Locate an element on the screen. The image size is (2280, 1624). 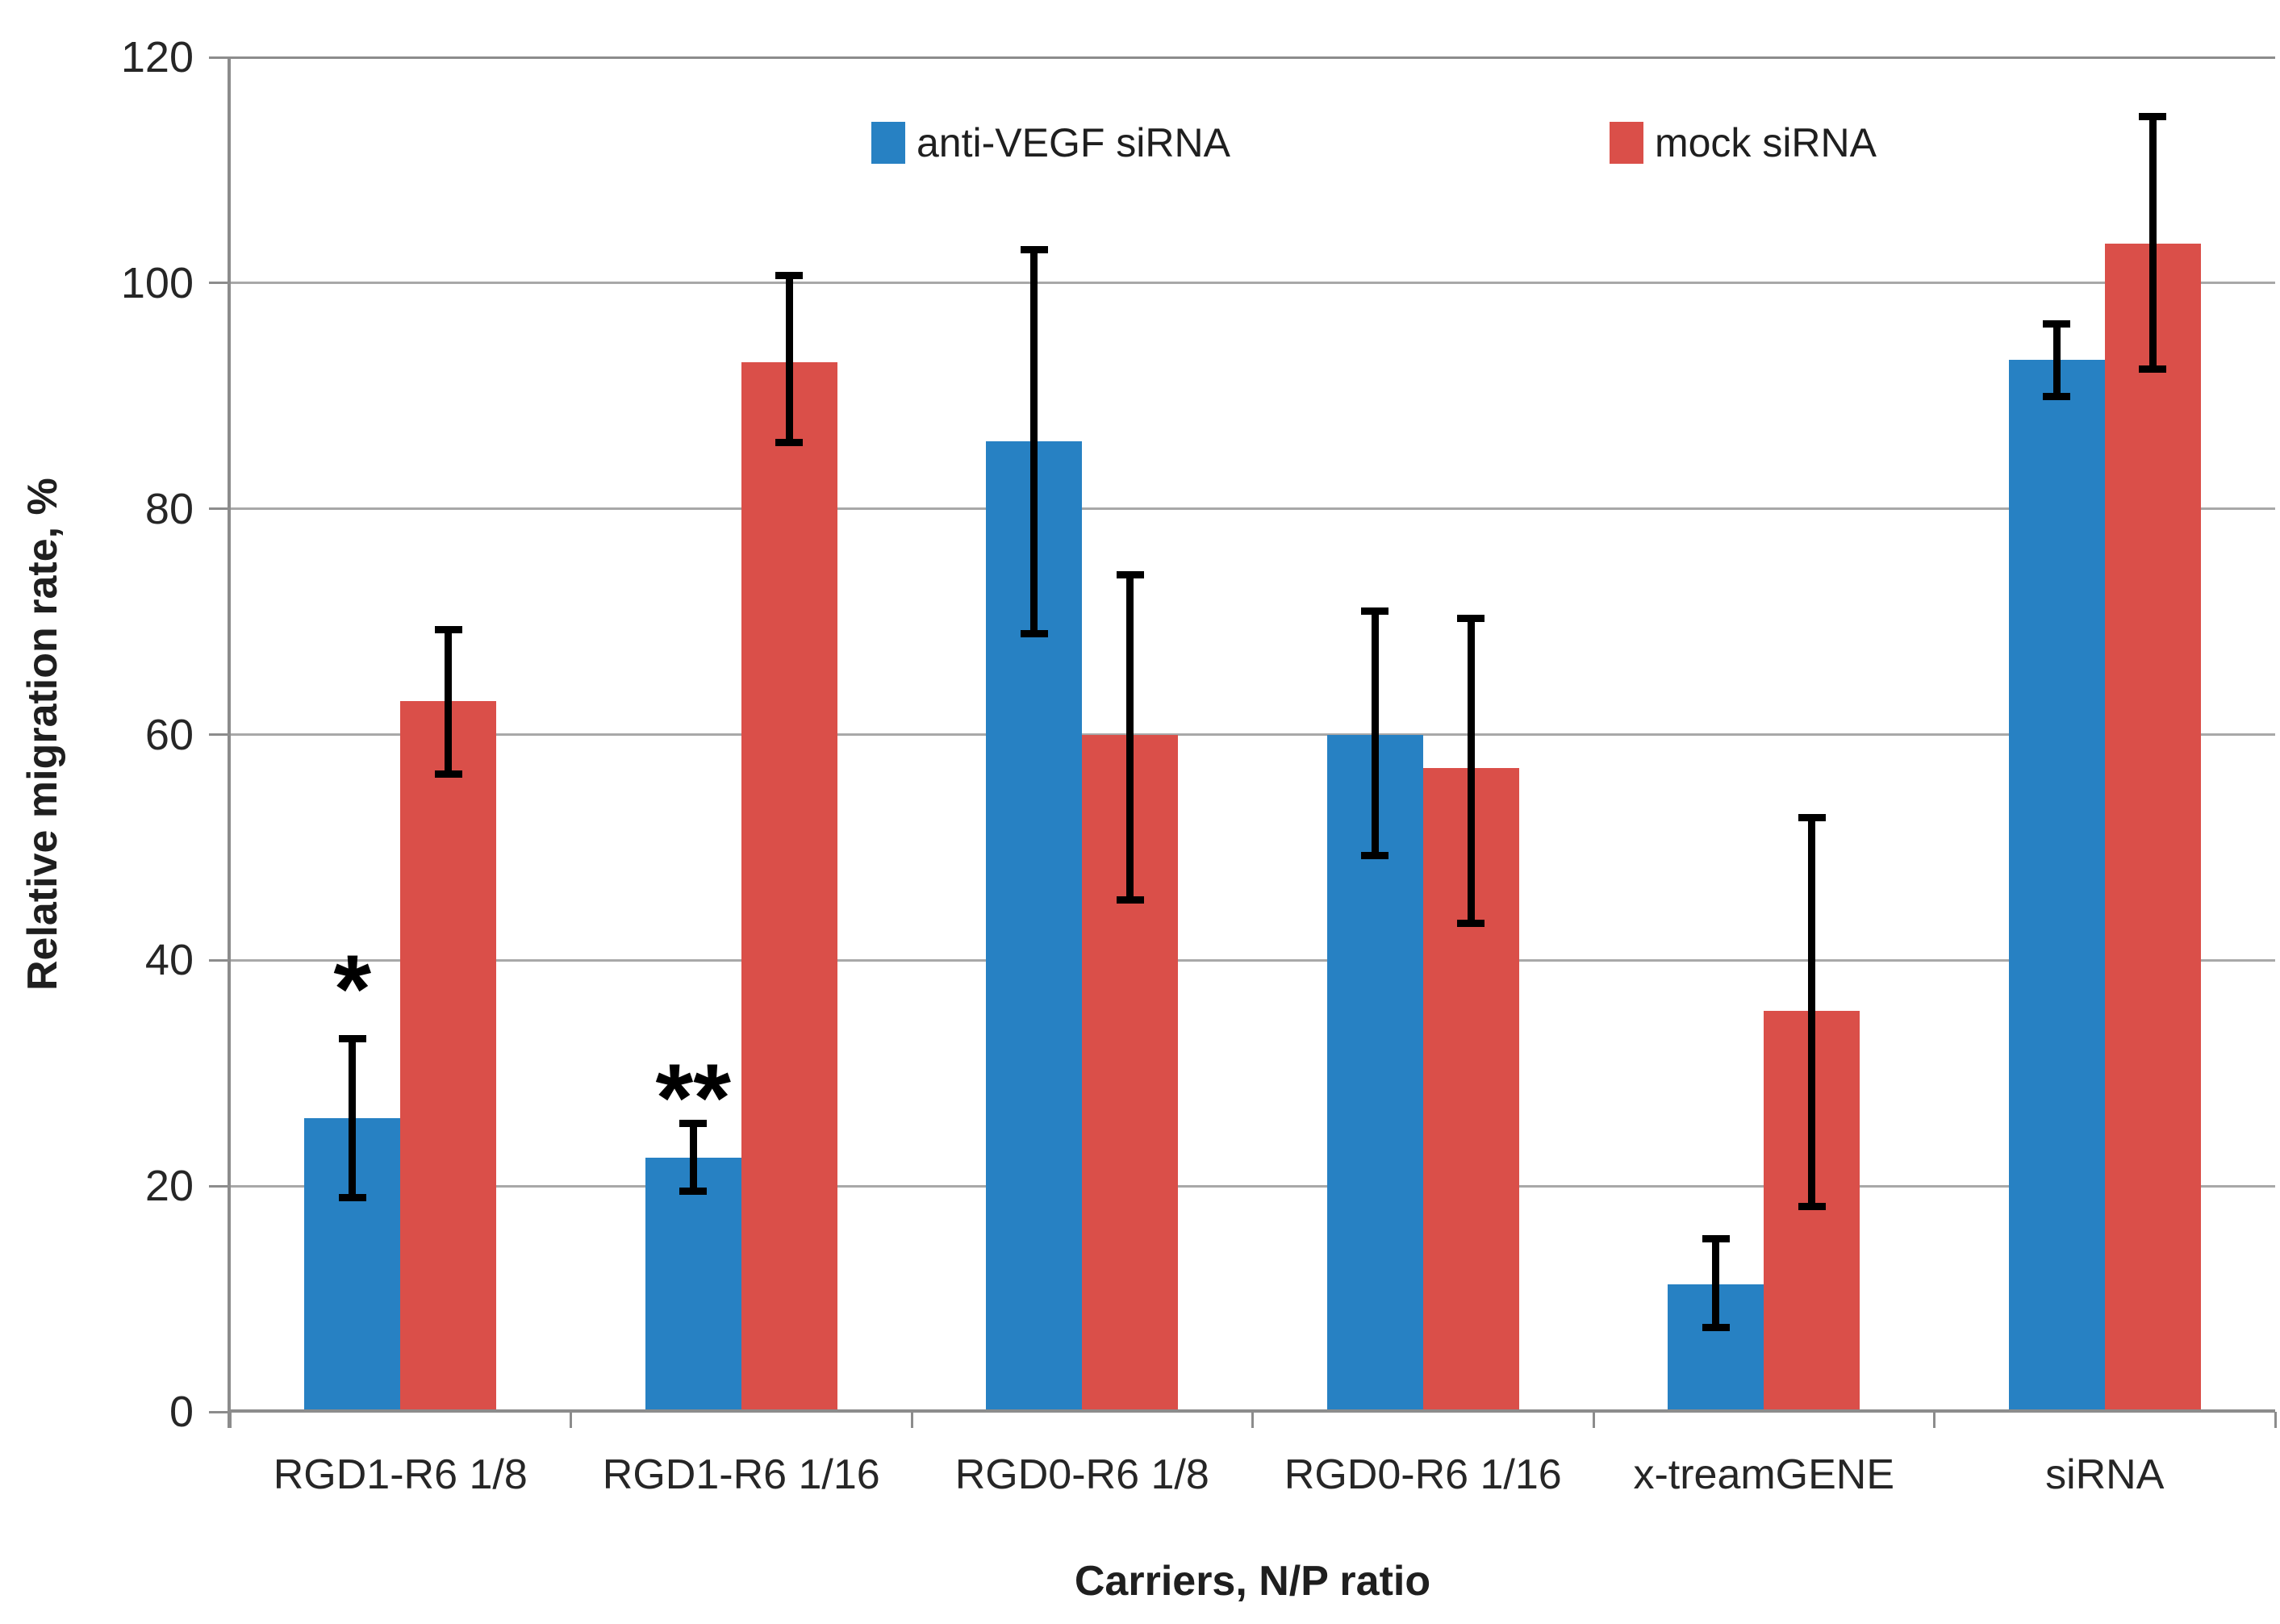
legend-label-mock-sirna: mock siRNA is located at coordinates (1765, 142).